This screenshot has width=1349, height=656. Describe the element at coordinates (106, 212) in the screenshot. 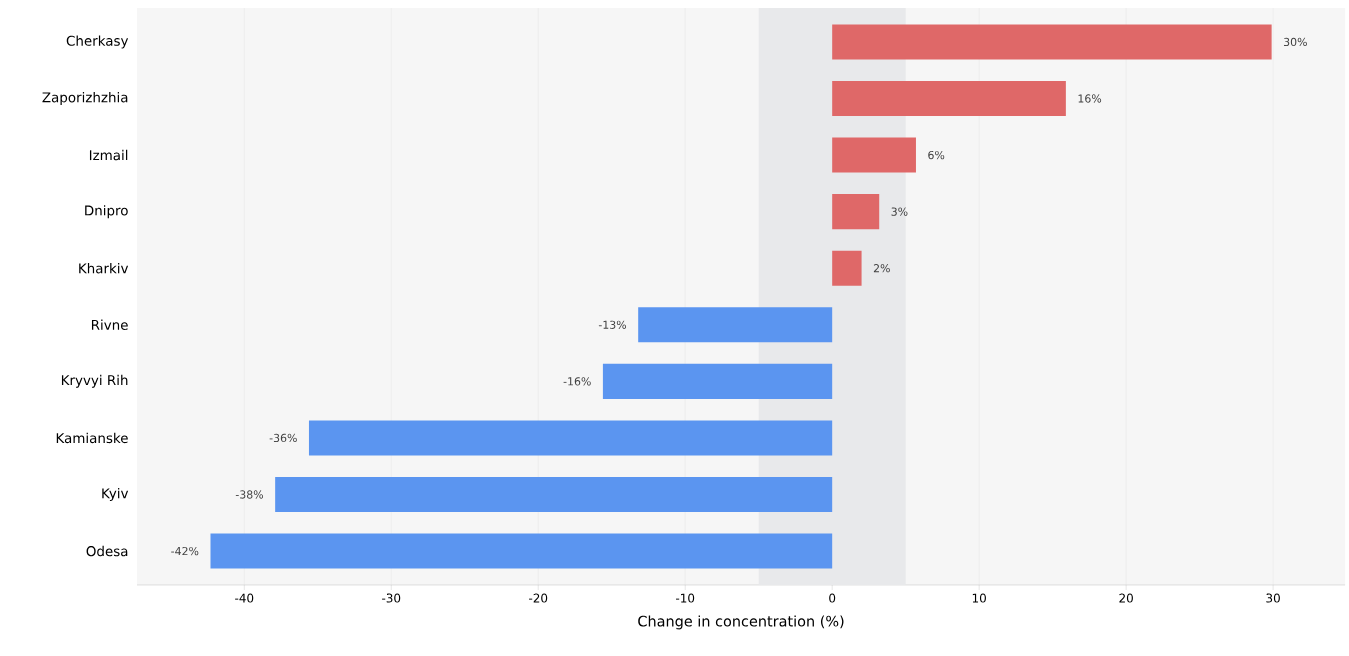

I see `y-tick-label: Dnipro` at that location.